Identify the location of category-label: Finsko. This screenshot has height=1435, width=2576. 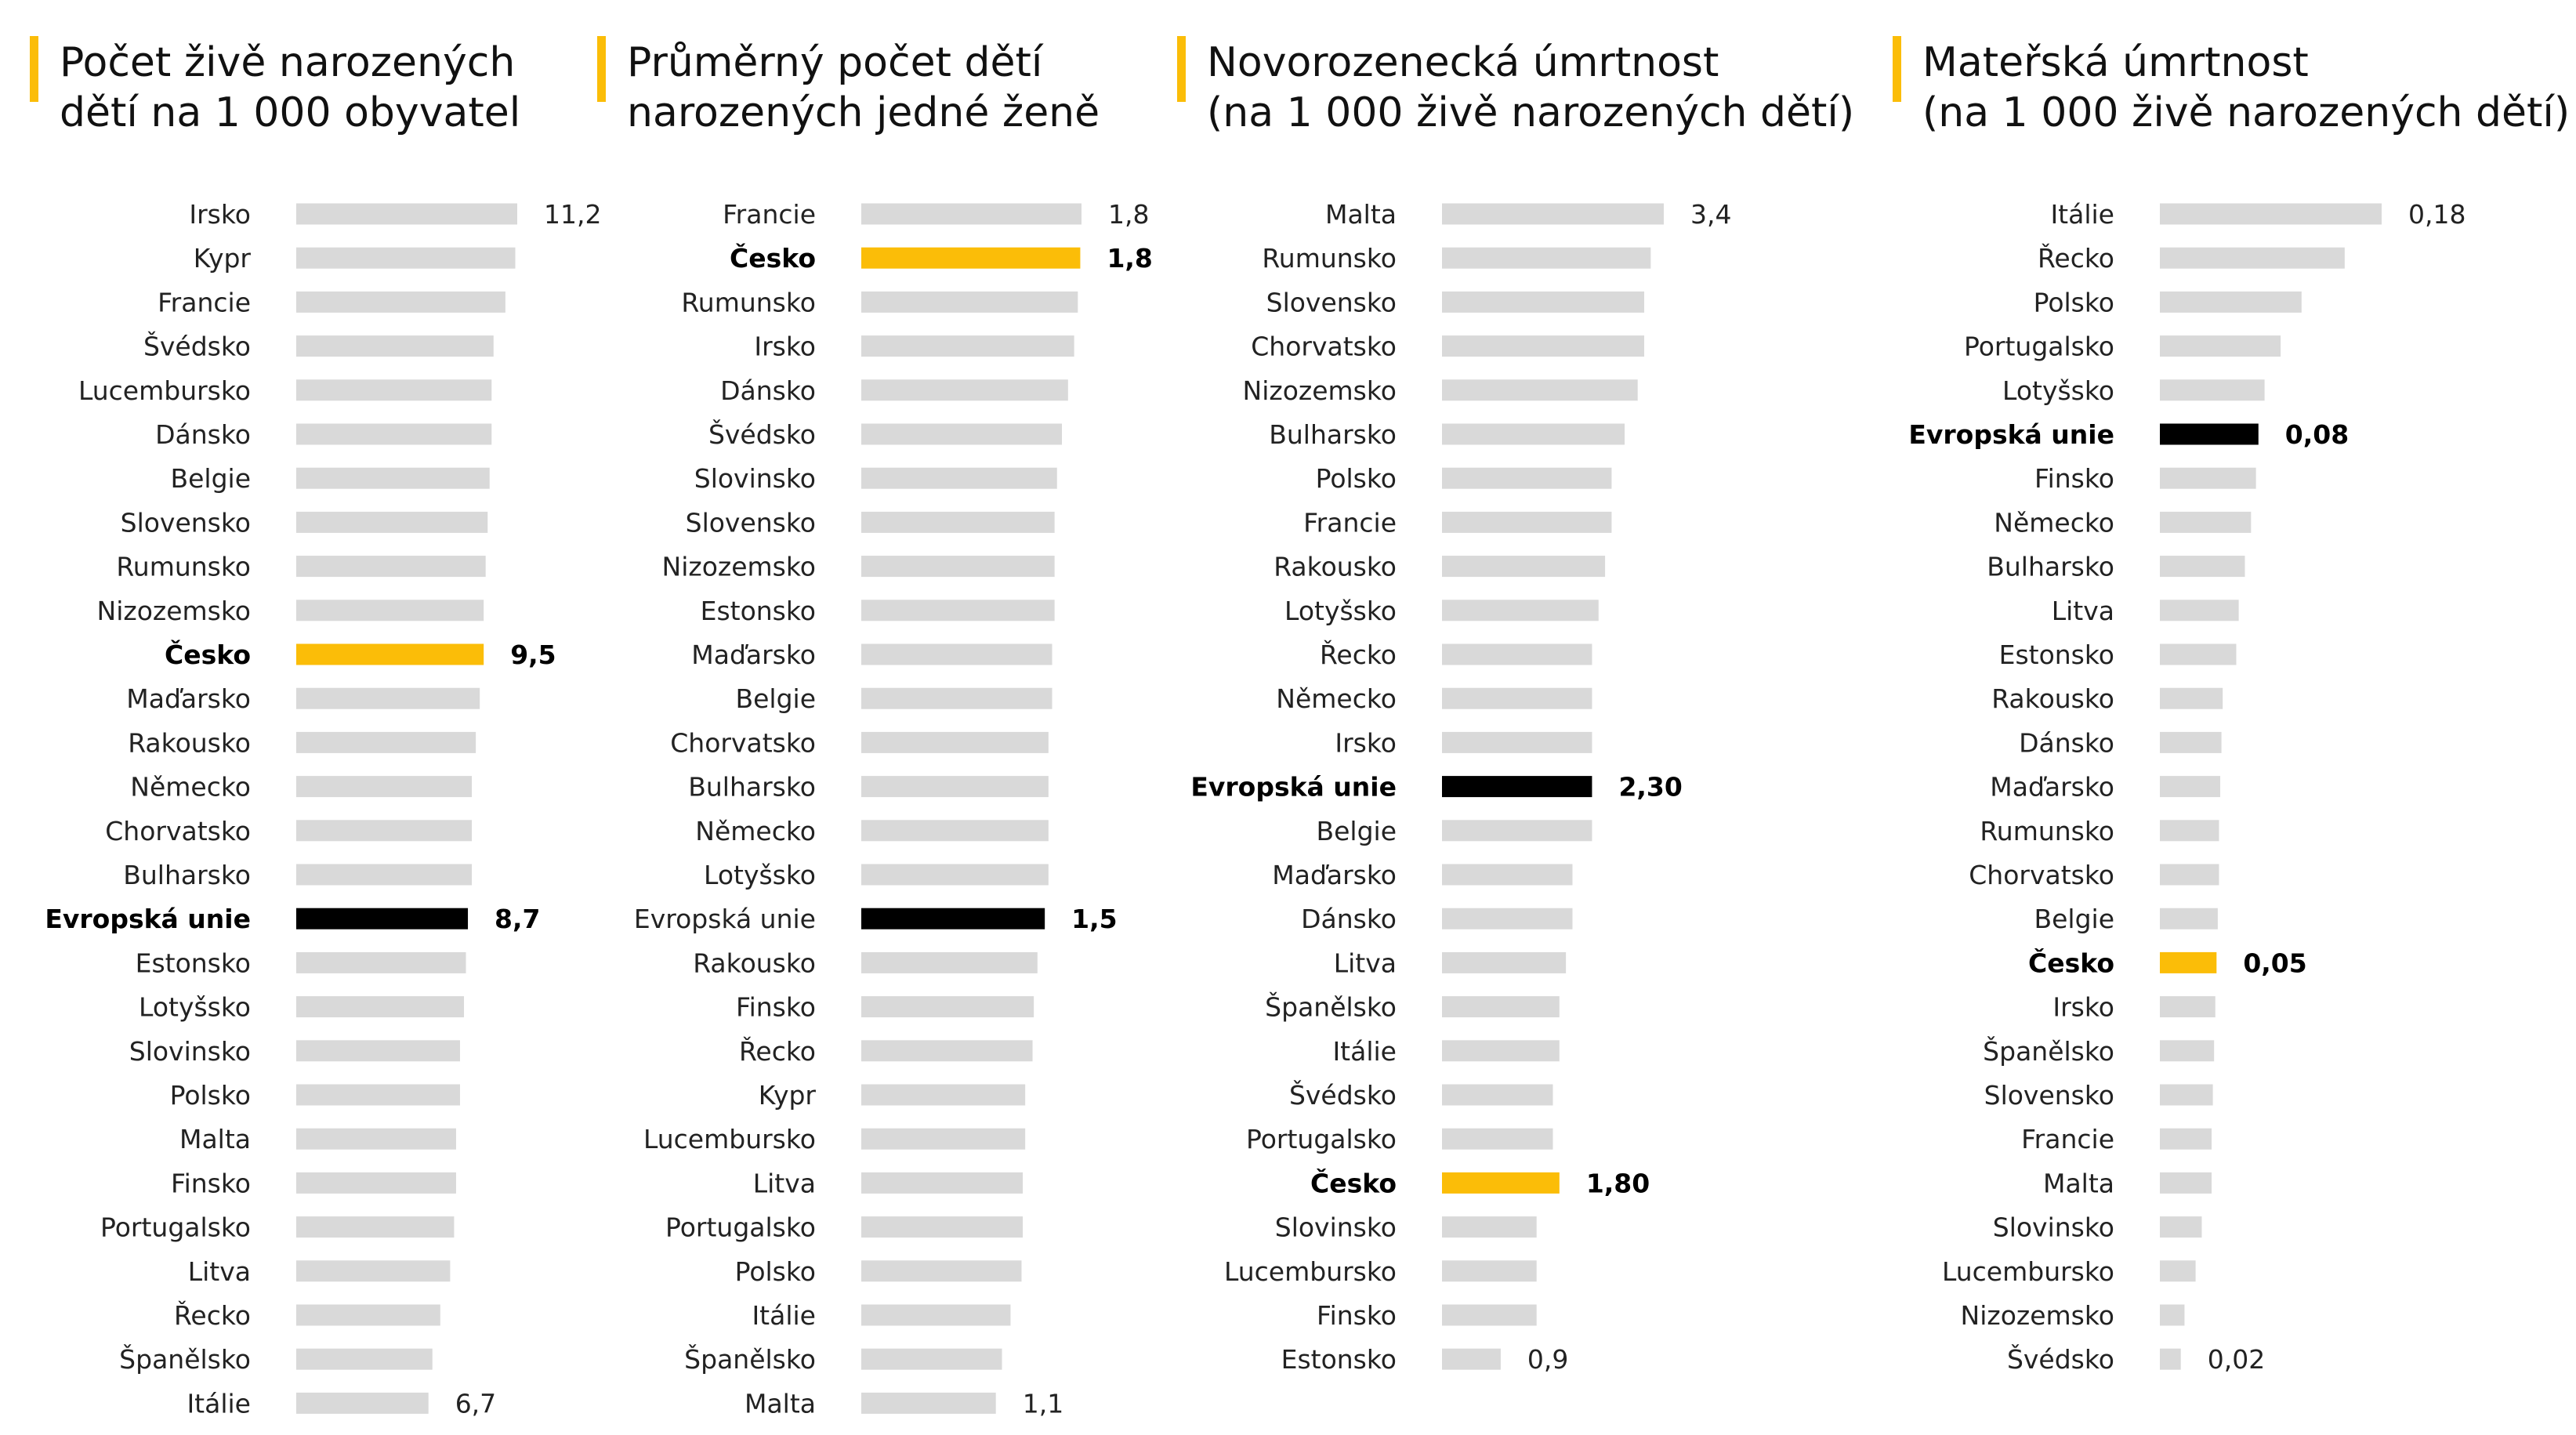
(211, 1183).